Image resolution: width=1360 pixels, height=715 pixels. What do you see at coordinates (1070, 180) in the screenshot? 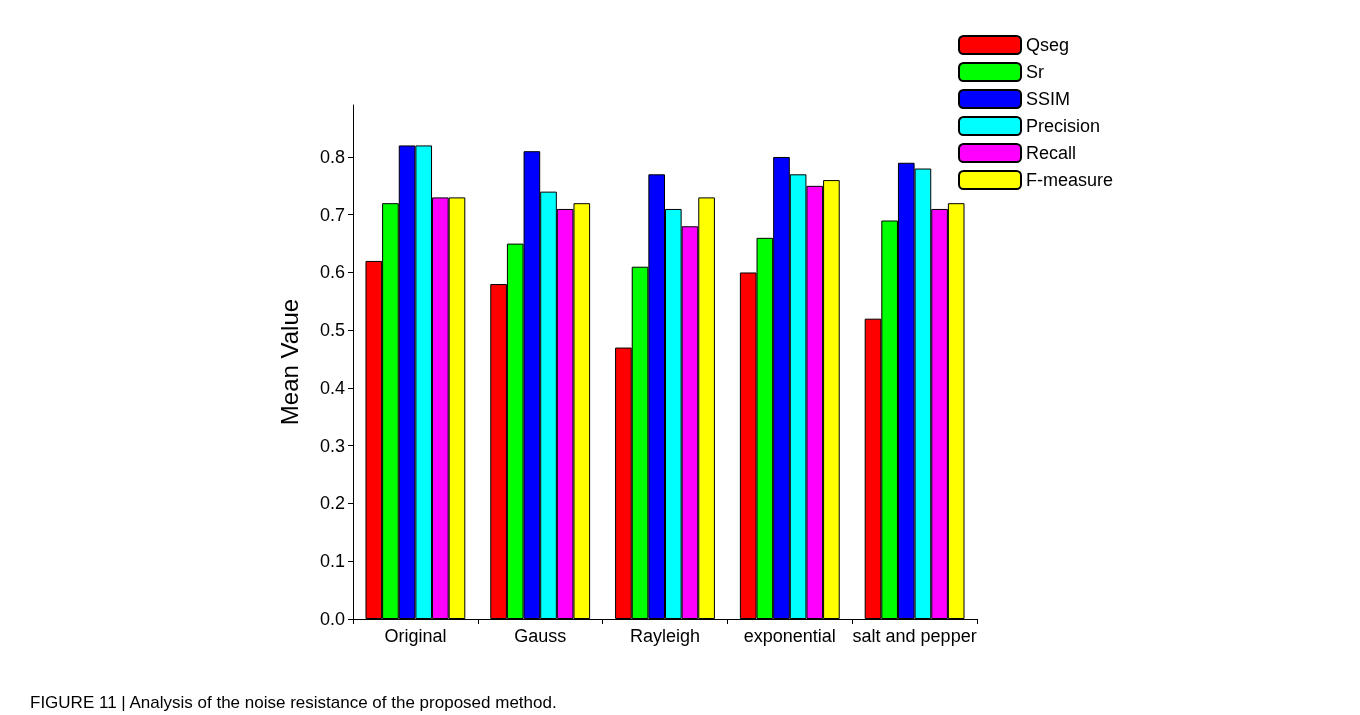
I see `legend-label: F-measure` at bounding box center [1070, 180].